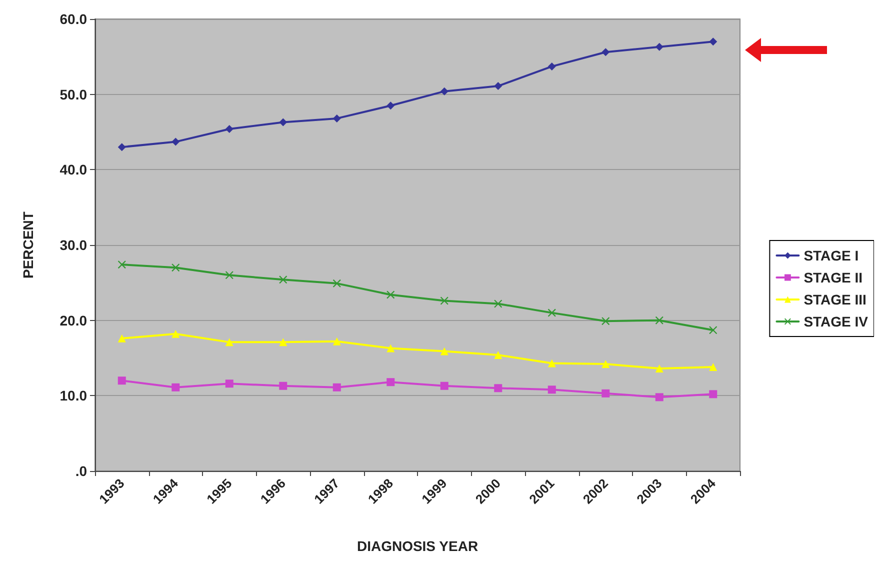 This screenshot has height=577, width=882. What do you see at coordinates (74, 320) in the screenshot?
I see `y-tick-label: 20.0` at bounding box center [74, 320].